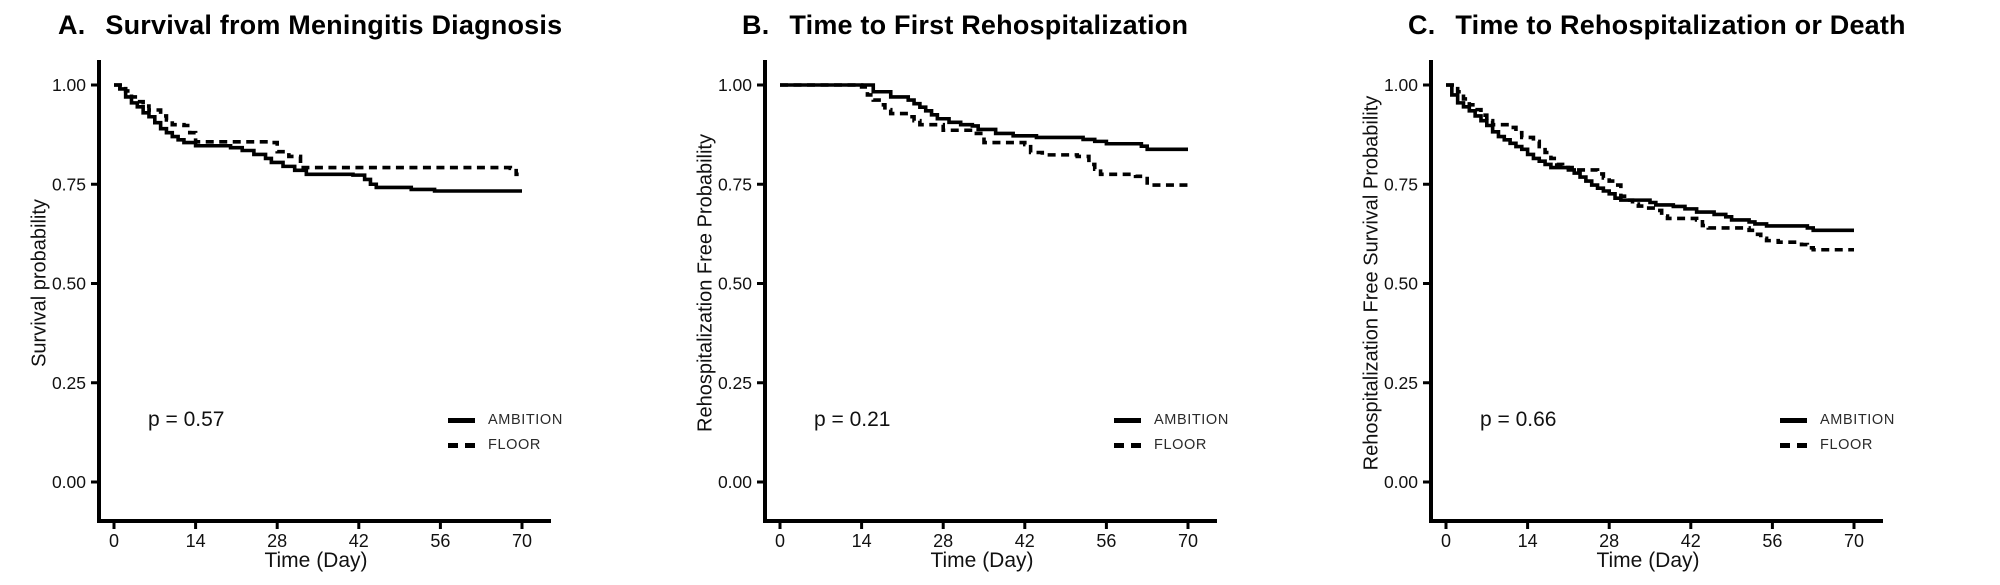 The image size is (2000, 585). Describe the element at coordinates (1648, 560) in the screenshot. I see `panel-c-x-axis-title: Time (Day)` at that location.